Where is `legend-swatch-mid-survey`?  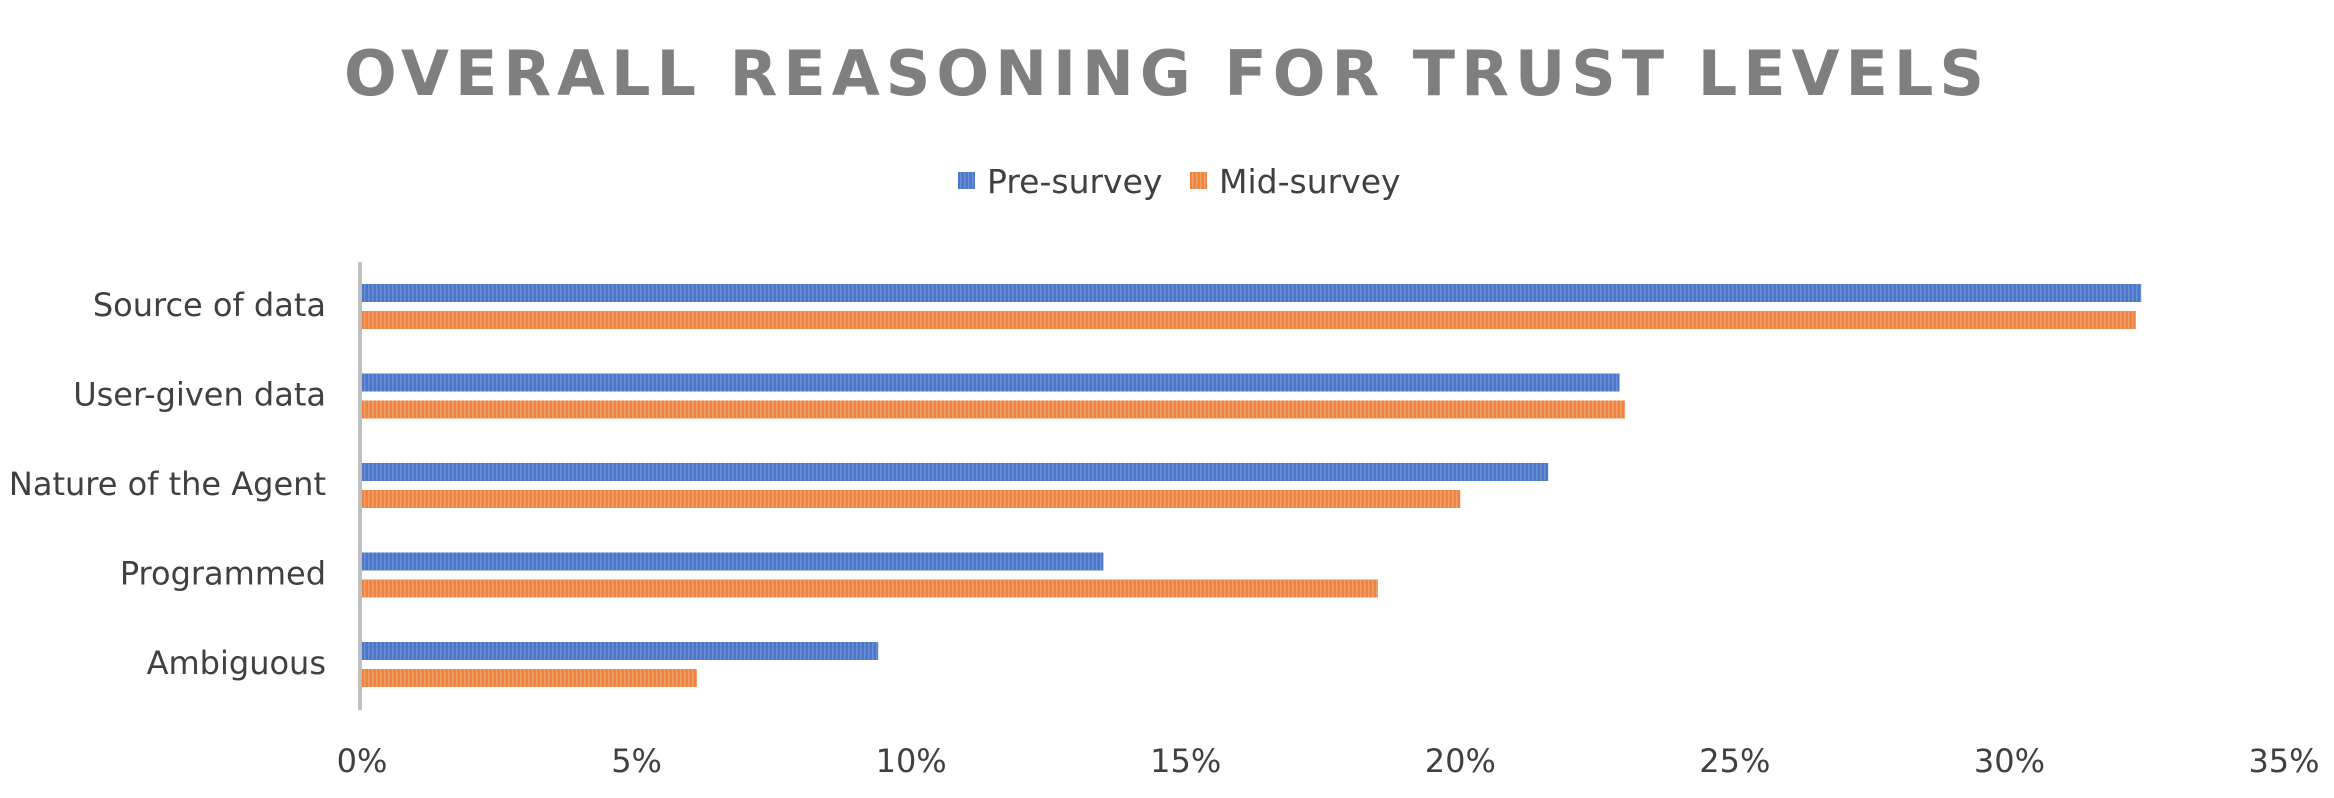
legend-swatch-mid-survey is located at coordinates (1198, 180).